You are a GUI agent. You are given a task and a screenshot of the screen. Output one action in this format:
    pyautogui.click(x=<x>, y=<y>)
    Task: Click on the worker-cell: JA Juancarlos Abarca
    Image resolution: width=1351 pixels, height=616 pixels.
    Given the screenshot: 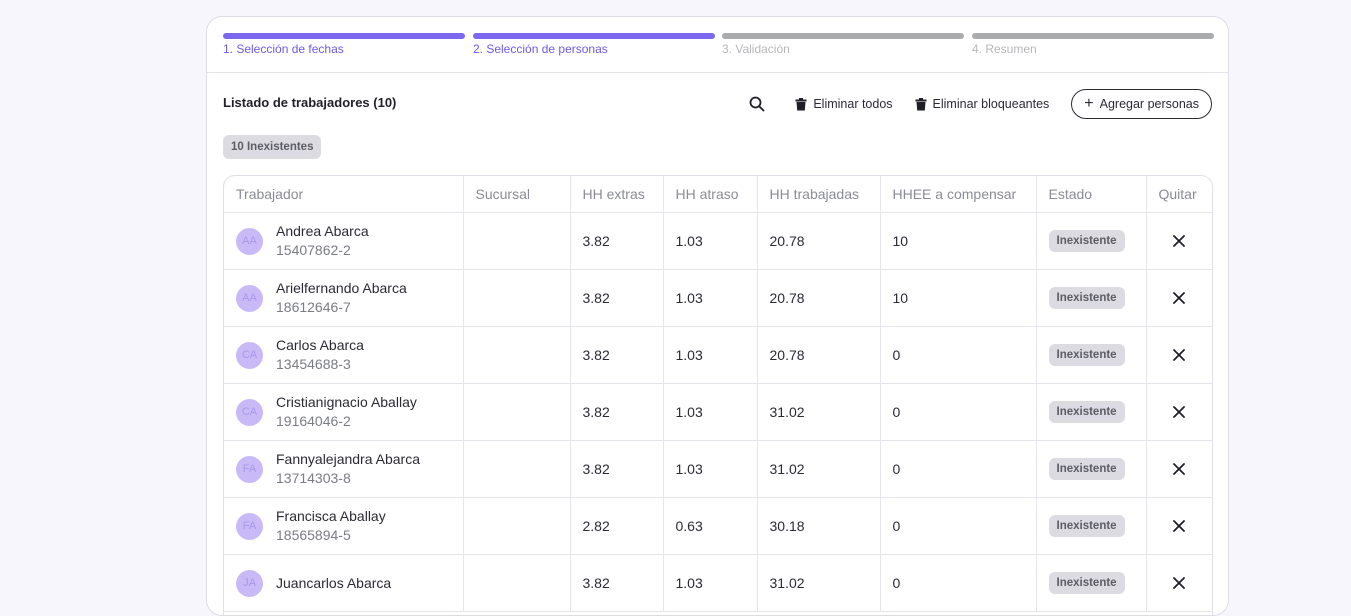 What is the action you would take?
    pyautogui.click(x=344, y=583)
    